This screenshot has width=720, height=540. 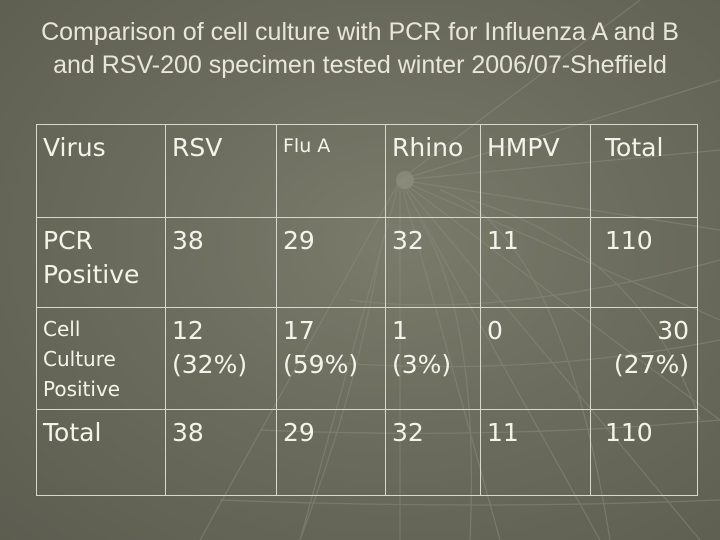 I want to click on header-cell: Total, so click(x=644, y=171).